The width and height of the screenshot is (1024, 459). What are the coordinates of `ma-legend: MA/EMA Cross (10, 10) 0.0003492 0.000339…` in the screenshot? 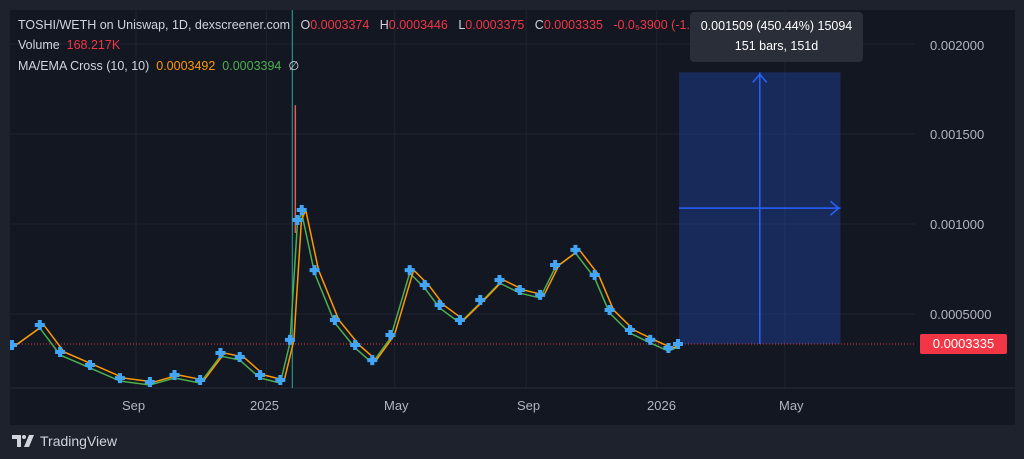 It's located at (158, 65).